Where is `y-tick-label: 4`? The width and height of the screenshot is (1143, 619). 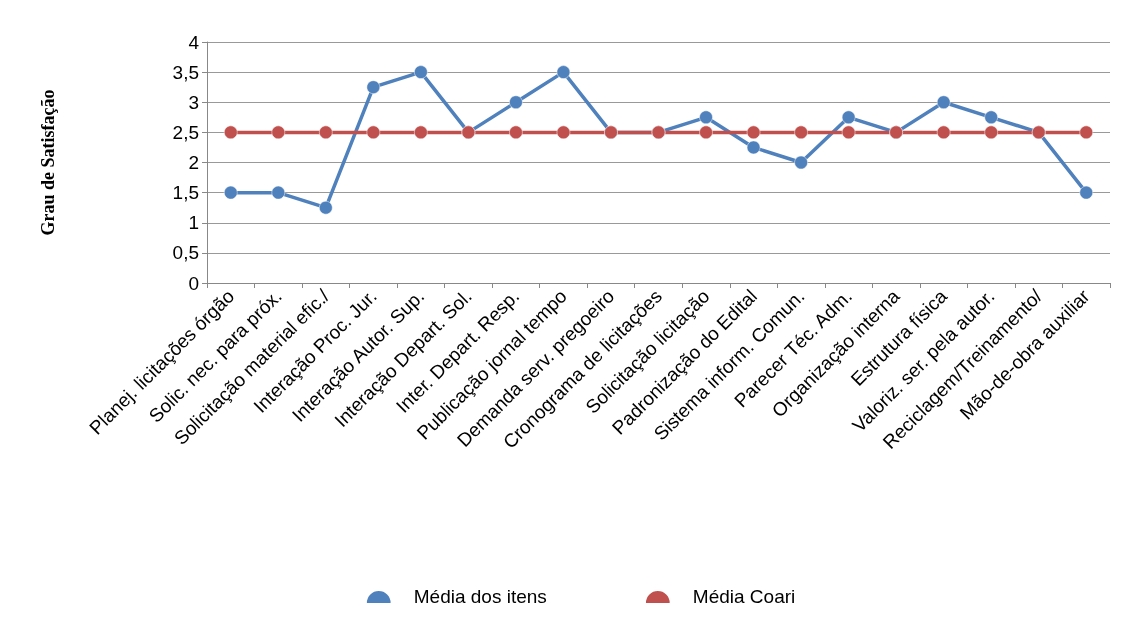 y-tick-label: 4 is located at coordinates (194, 42).